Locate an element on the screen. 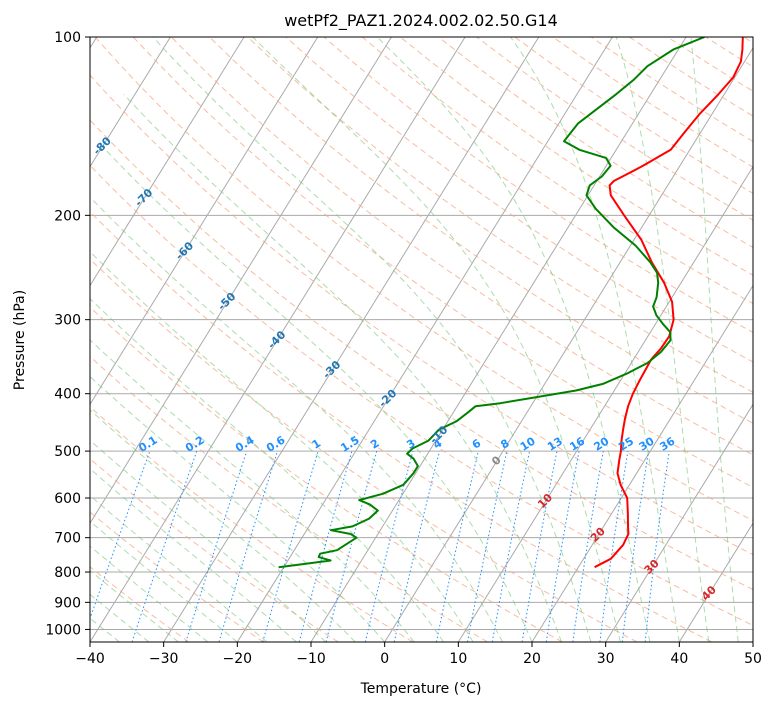  y-tick-label: 900 is located at coordinates (67, 603).